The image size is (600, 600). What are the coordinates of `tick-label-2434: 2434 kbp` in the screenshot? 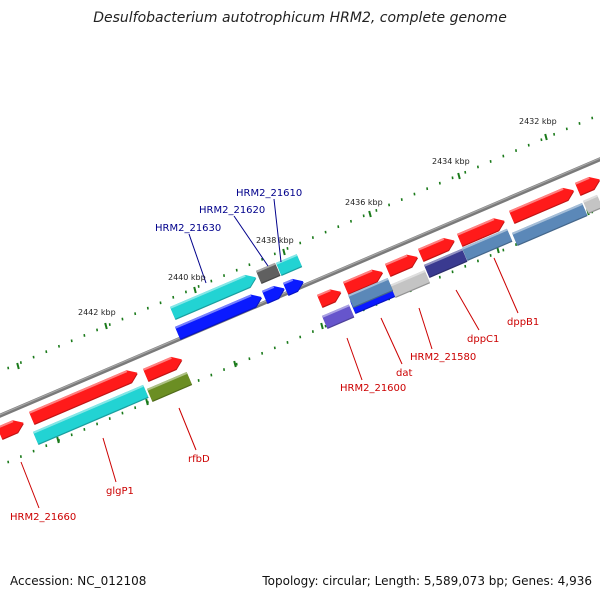 It's located at (451, 161).